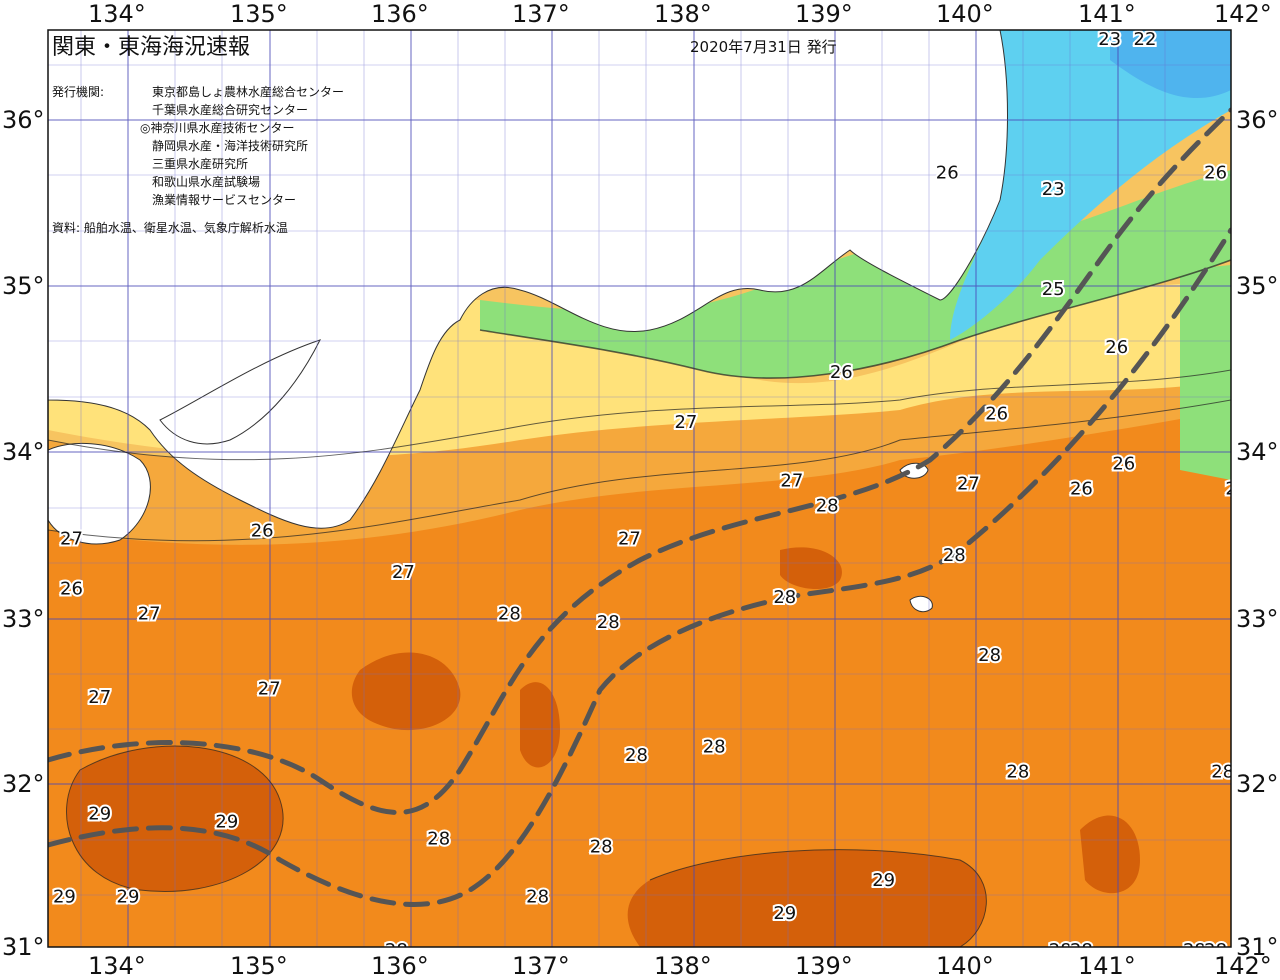 This screenshot has height=980, width=1280. What do you see at coordinates (1257, 784) in the screenshot?
I see `lat-label: 32°` at bounding box center [1257, 784].